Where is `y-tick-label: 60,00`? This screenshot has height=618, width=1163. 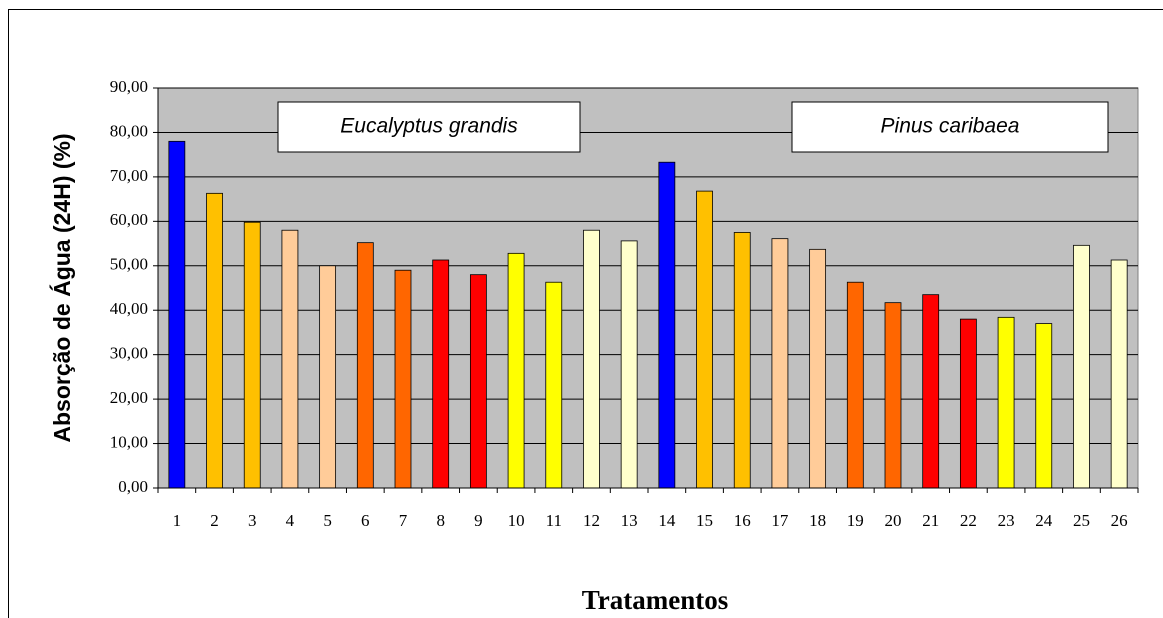
y-tick-label: 60,00 is located at coordinates (129, 219).